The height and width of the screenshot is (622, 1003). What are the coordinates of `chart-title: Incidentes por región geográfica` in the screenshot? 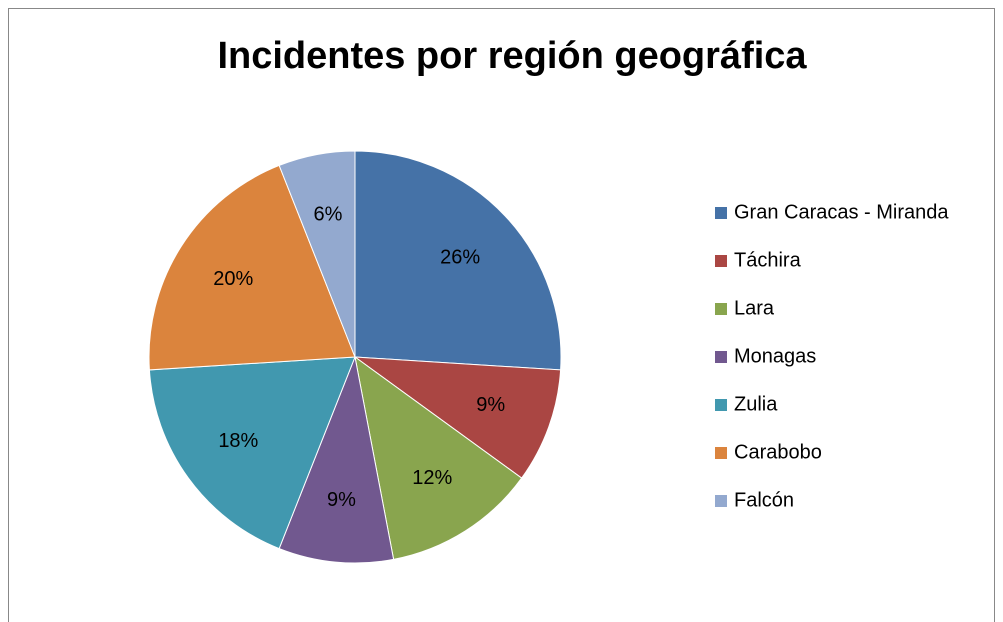 It's located at (512, 56).